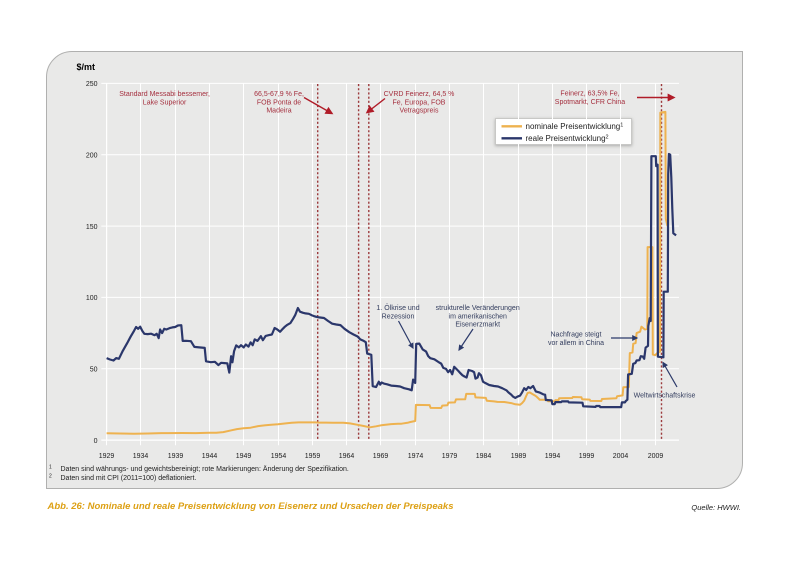  What do you see at coordinates (92, 156) in the screenshot?
I see `svg-text: 200` at bounding box center [92, 156].